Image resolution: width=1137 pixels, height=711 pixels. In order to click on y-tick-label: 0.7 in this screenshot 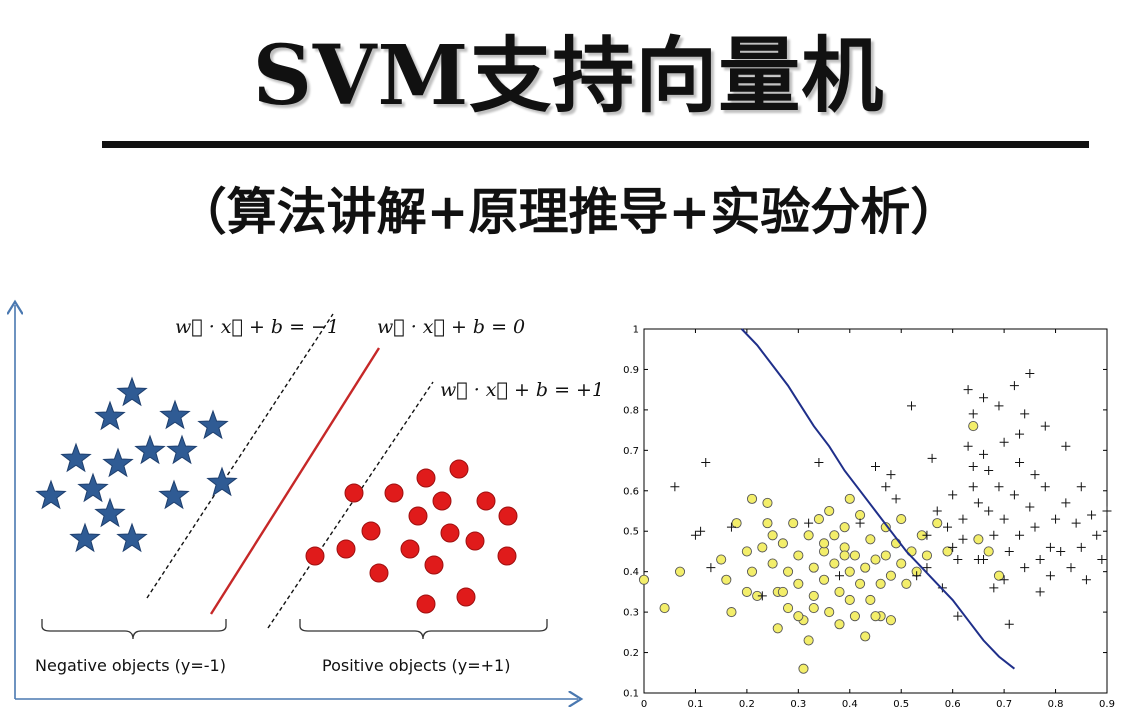, I will do `click(631, 451)`.